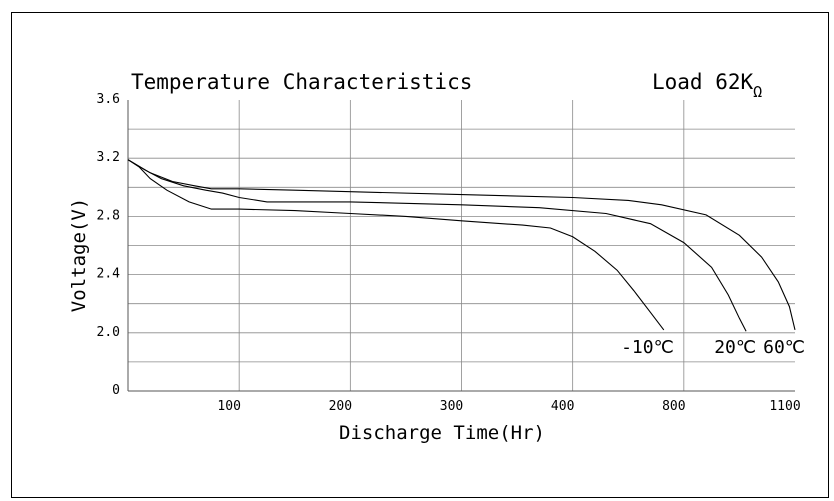  Describe the element at coordinates (562, 406) in the screenshot. I see `x-tick-label: 400` at that location.